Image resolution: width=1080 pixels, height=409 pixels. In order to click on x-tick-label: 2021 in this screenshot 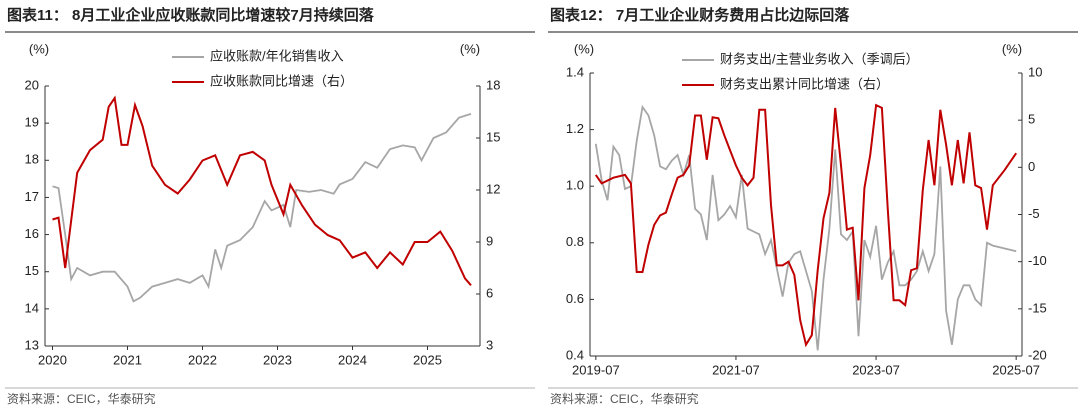, I will do `click(127, 359)`.